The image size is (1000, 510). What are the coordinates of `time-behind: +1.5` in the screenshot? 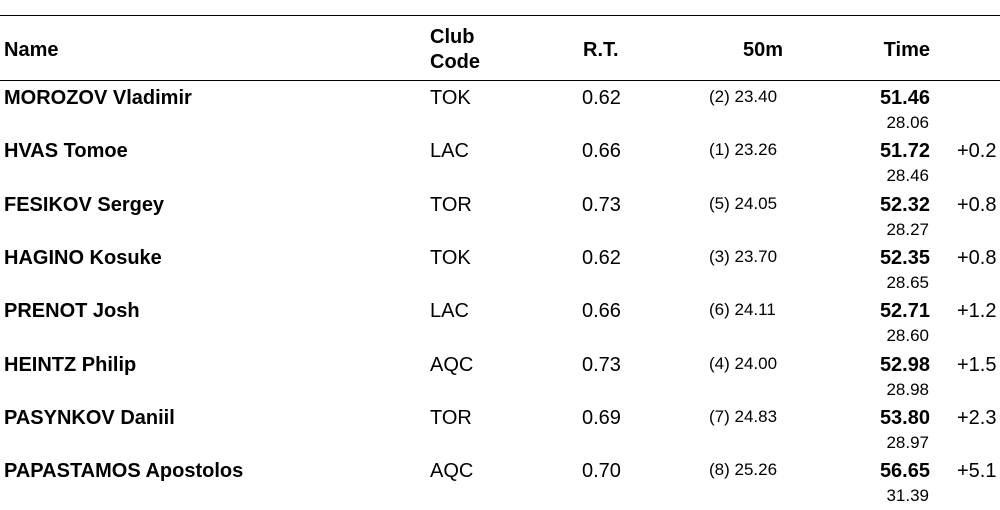 It's located at (977, 364).